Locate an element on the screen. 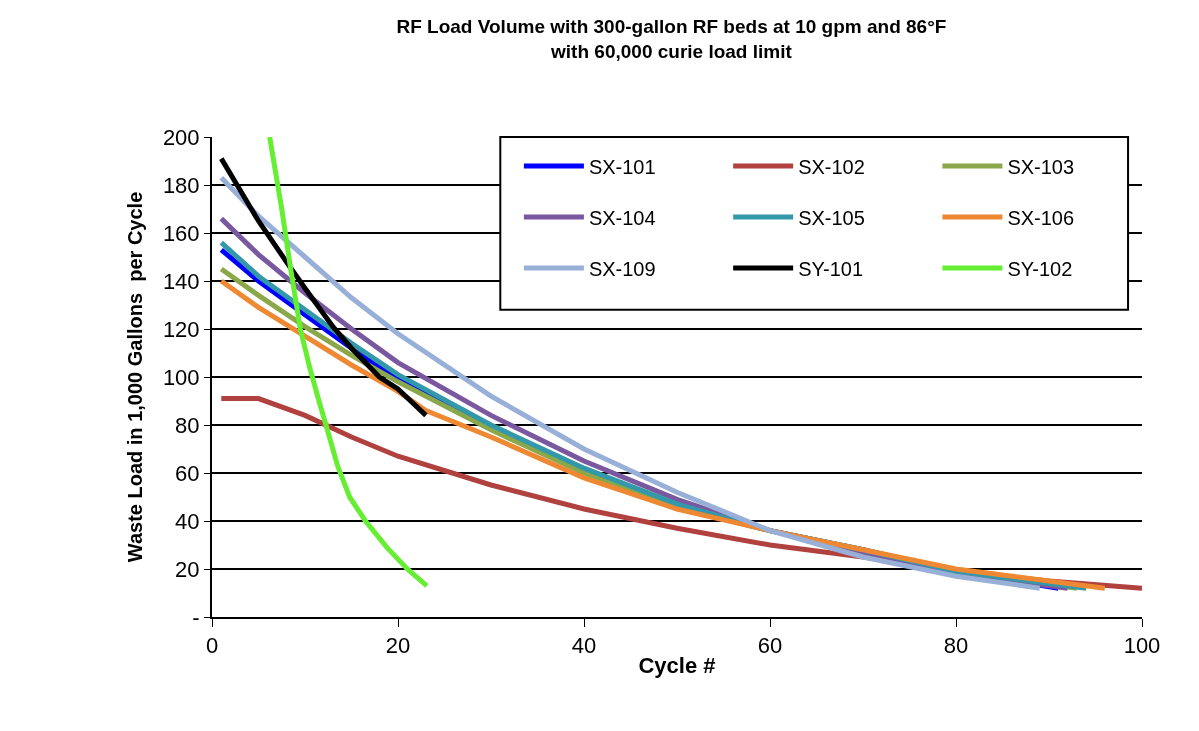 This screenshot has width=1199, height=731. x-tick-label: 20 is located at coordinates (398, 646).